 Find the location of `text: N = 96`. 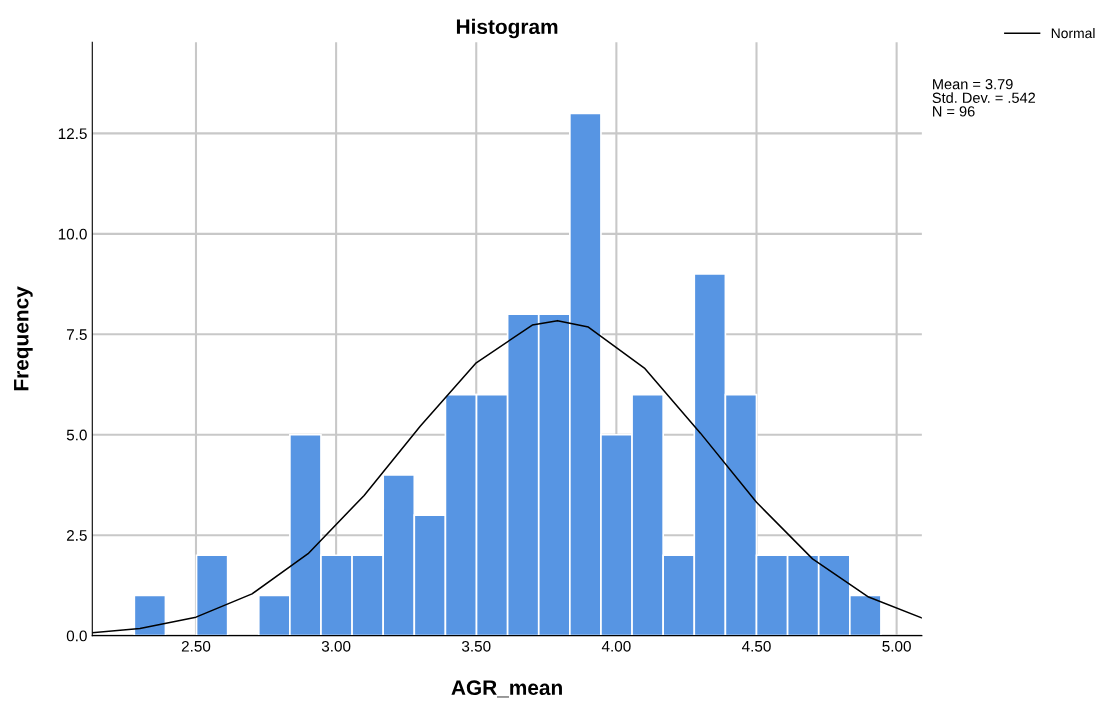

text: N = 96 is located at coordinates (954, 111).